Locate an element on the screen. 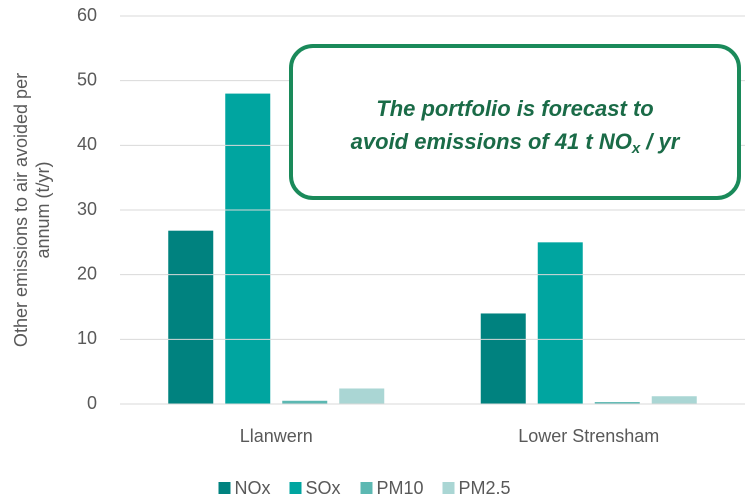 This screenshot has width=754, height=500. y-tick-label: 50 is located at coordinates (87, 79).